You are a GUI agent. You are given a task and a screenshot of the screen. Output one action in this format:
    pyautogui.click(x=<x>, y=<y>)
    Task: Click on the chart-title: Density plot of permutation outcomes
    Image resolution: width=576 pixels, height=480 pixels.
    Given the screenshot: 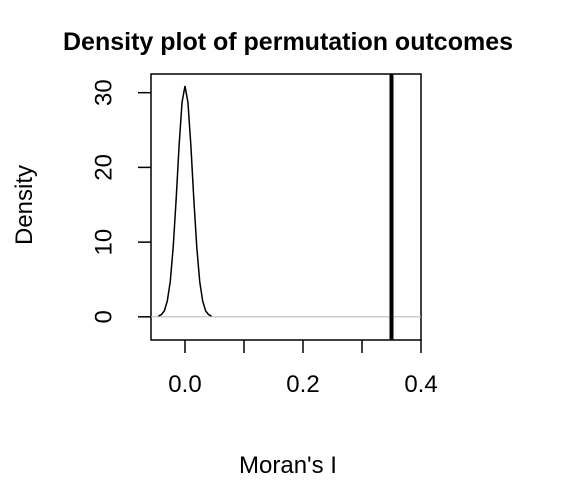 What is the action you would take?
    pyautogui.click(x=288, y=42)
    